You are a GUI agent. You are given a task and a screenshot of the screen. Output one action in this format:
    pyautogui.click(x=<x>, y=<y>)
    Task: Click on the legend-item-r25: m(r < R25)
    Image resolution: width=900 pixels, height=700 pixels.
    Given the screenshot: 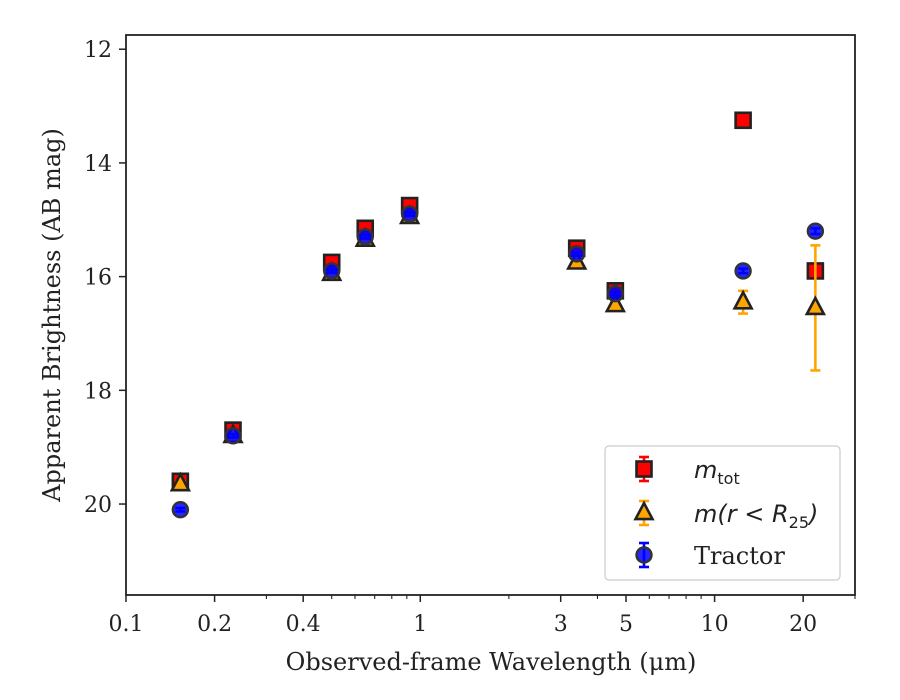 What is the action you would take?
    pyautogui.click(x=725, y=515)
    